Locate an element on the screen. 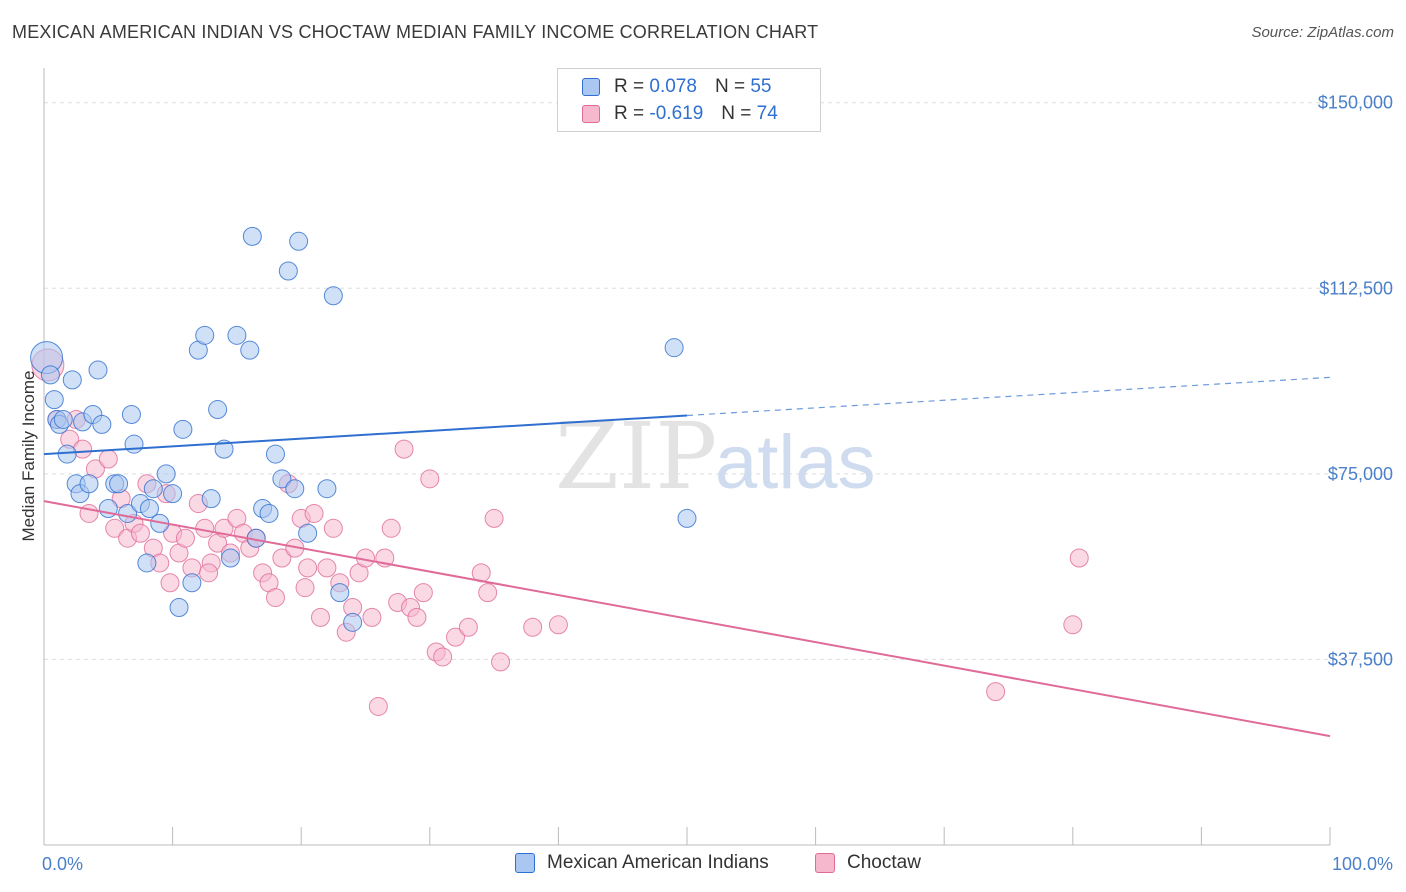  chart-source: Source: ZipAtlas.com is located at coordinates (1322, 32).